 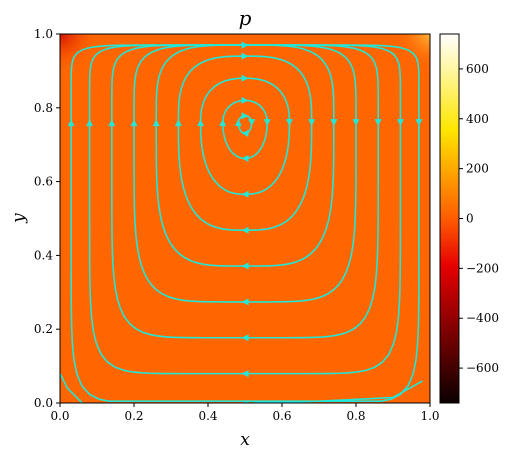 What do you see at coordinates (429, 416) in the screenshot?
I see `x-tick-label: 1.0` at bounding box center [429, 416].